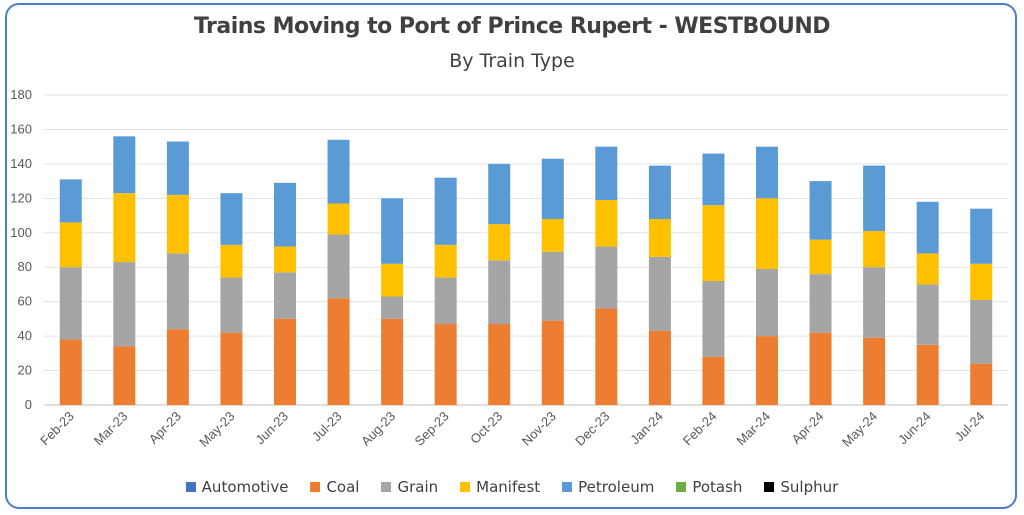 The width and height of the screenshot is (1024, 515). Describe the element at coordinates (807, 428) in the screenshot. I see `x-tick-label: Apr-24` at that location.